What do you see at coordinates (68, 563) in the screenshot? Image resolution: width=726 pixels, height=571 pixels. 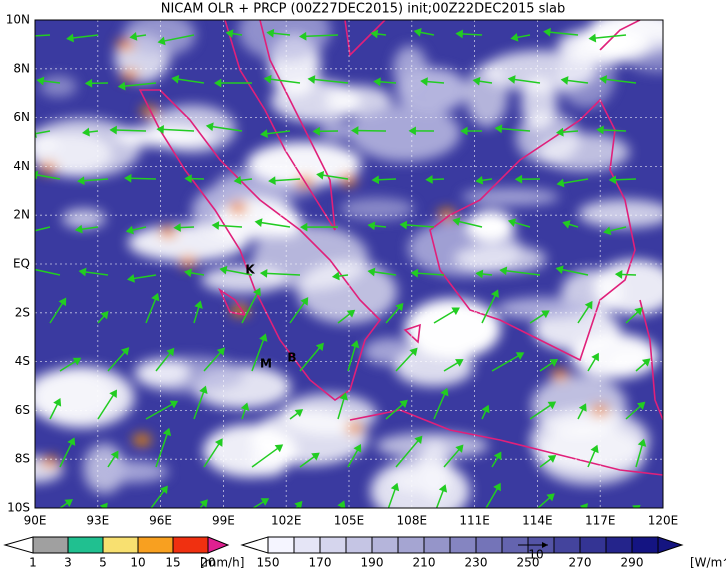 I see `legend-label: 3` at bounding box center [68, 563].